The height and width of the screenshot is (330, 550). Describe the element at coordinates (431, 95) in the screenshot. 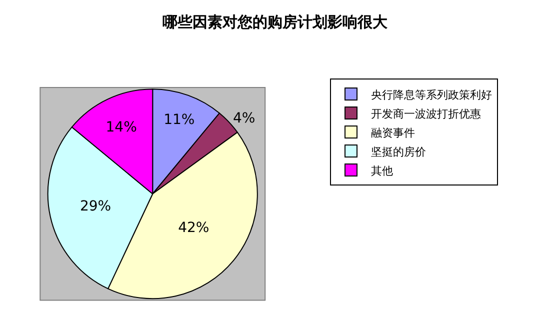

I see `legend-label: 央行降息等系列政策利好` at that location.